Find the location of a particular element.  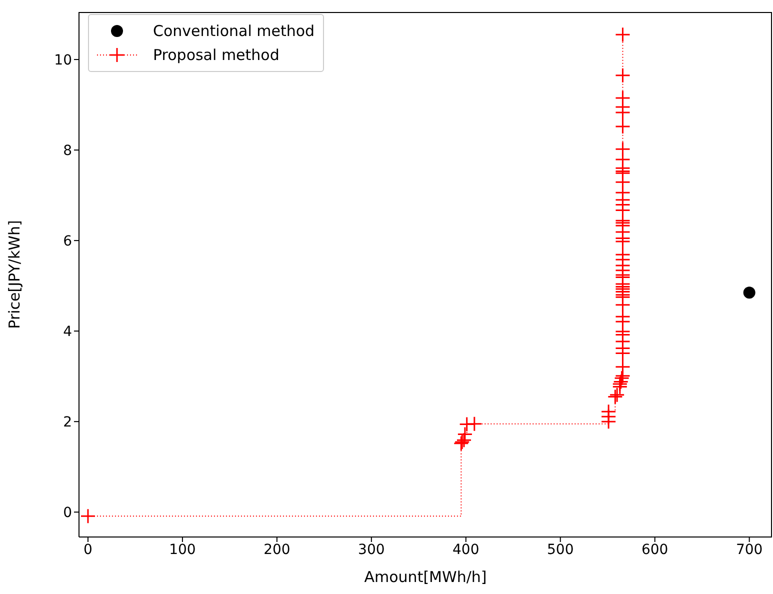

legend-label: Conventional method is located at coordinates (234, 31).